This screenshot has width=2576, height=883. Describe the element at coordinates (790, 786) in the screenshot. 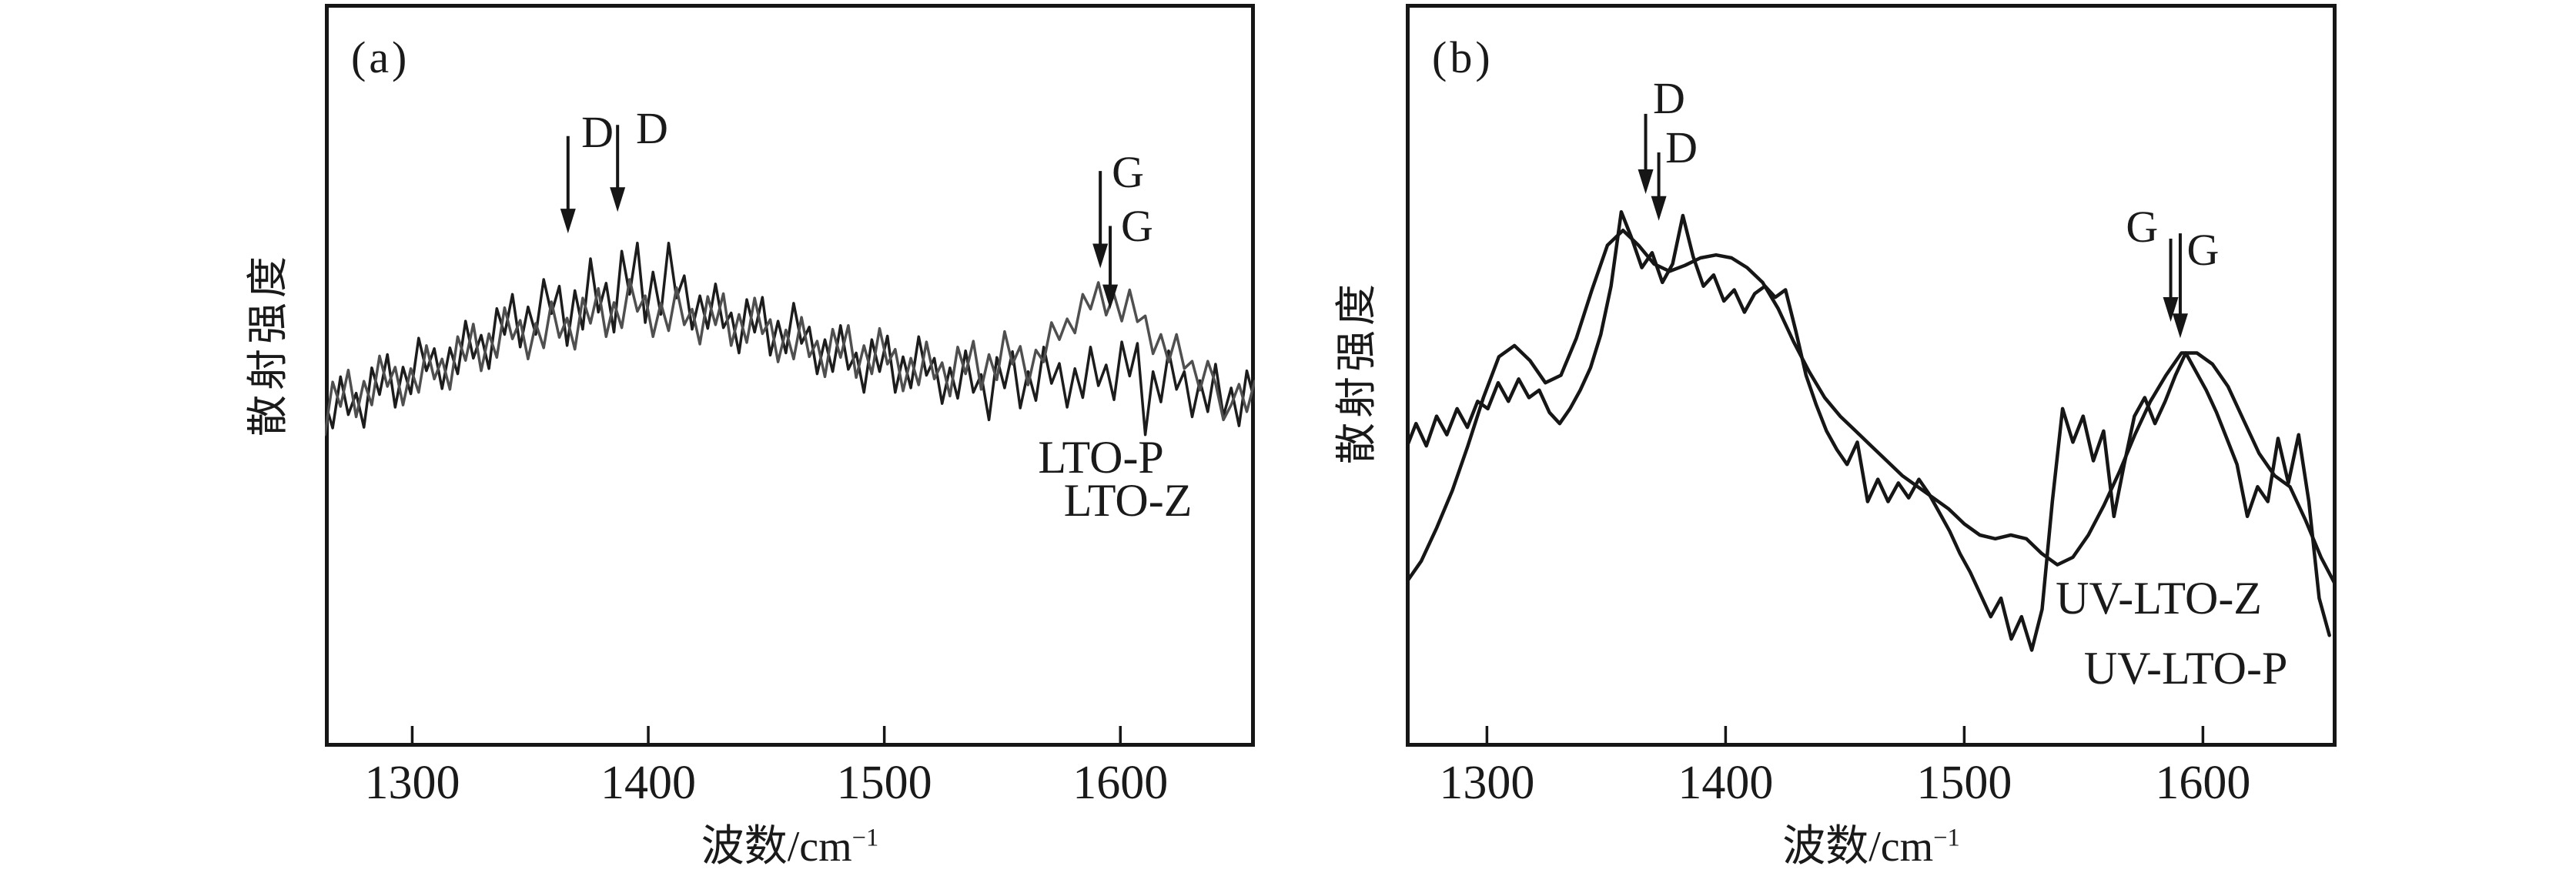

I see `x-axis-ticks-a: 1300 1400 1500 1600` at that location.